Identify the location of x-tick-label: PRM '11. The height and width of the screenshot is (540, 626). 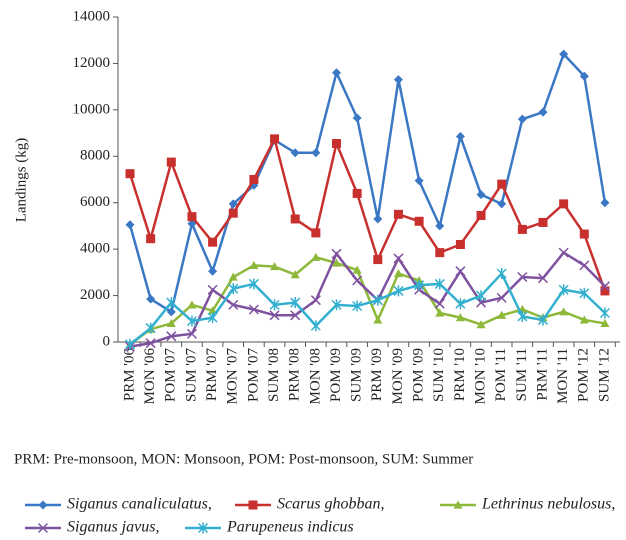
(542, 374).